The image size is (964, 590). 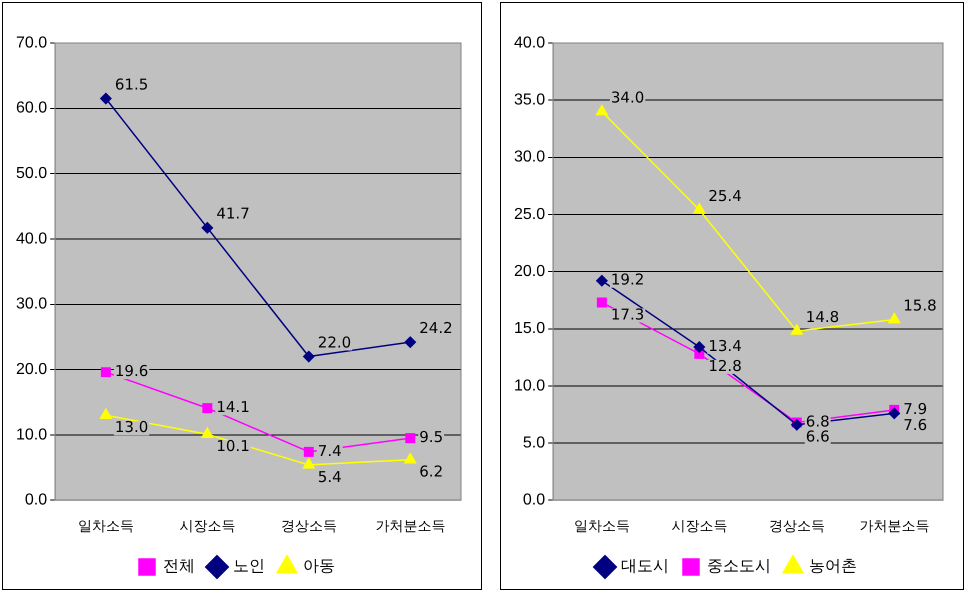 What do you see at coordinates (645, 566) in the screenshot?
I see `legend-label: 대도시` at bounding box center [645, 566].